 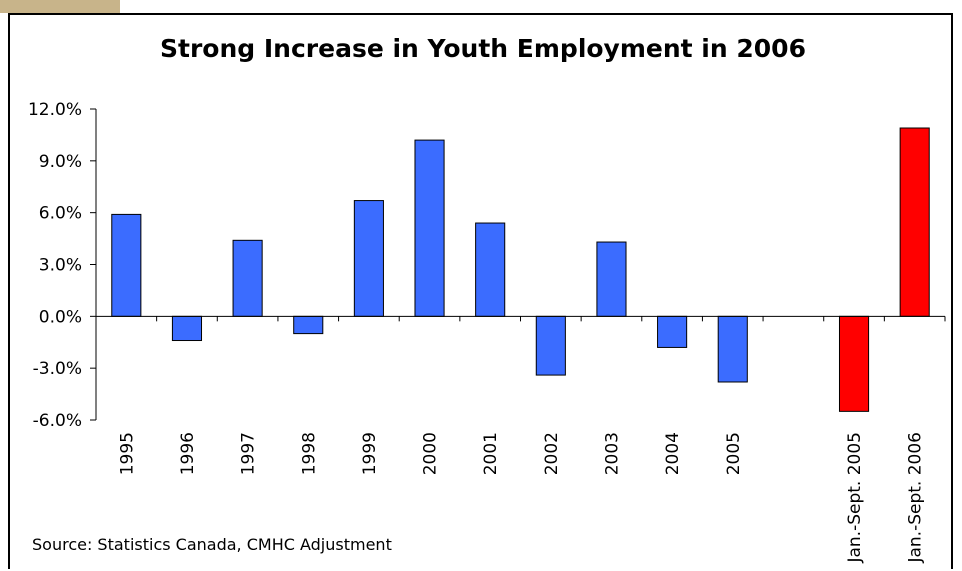 I want to click on x-tick-label: 1996, so click(x=188, y=453).